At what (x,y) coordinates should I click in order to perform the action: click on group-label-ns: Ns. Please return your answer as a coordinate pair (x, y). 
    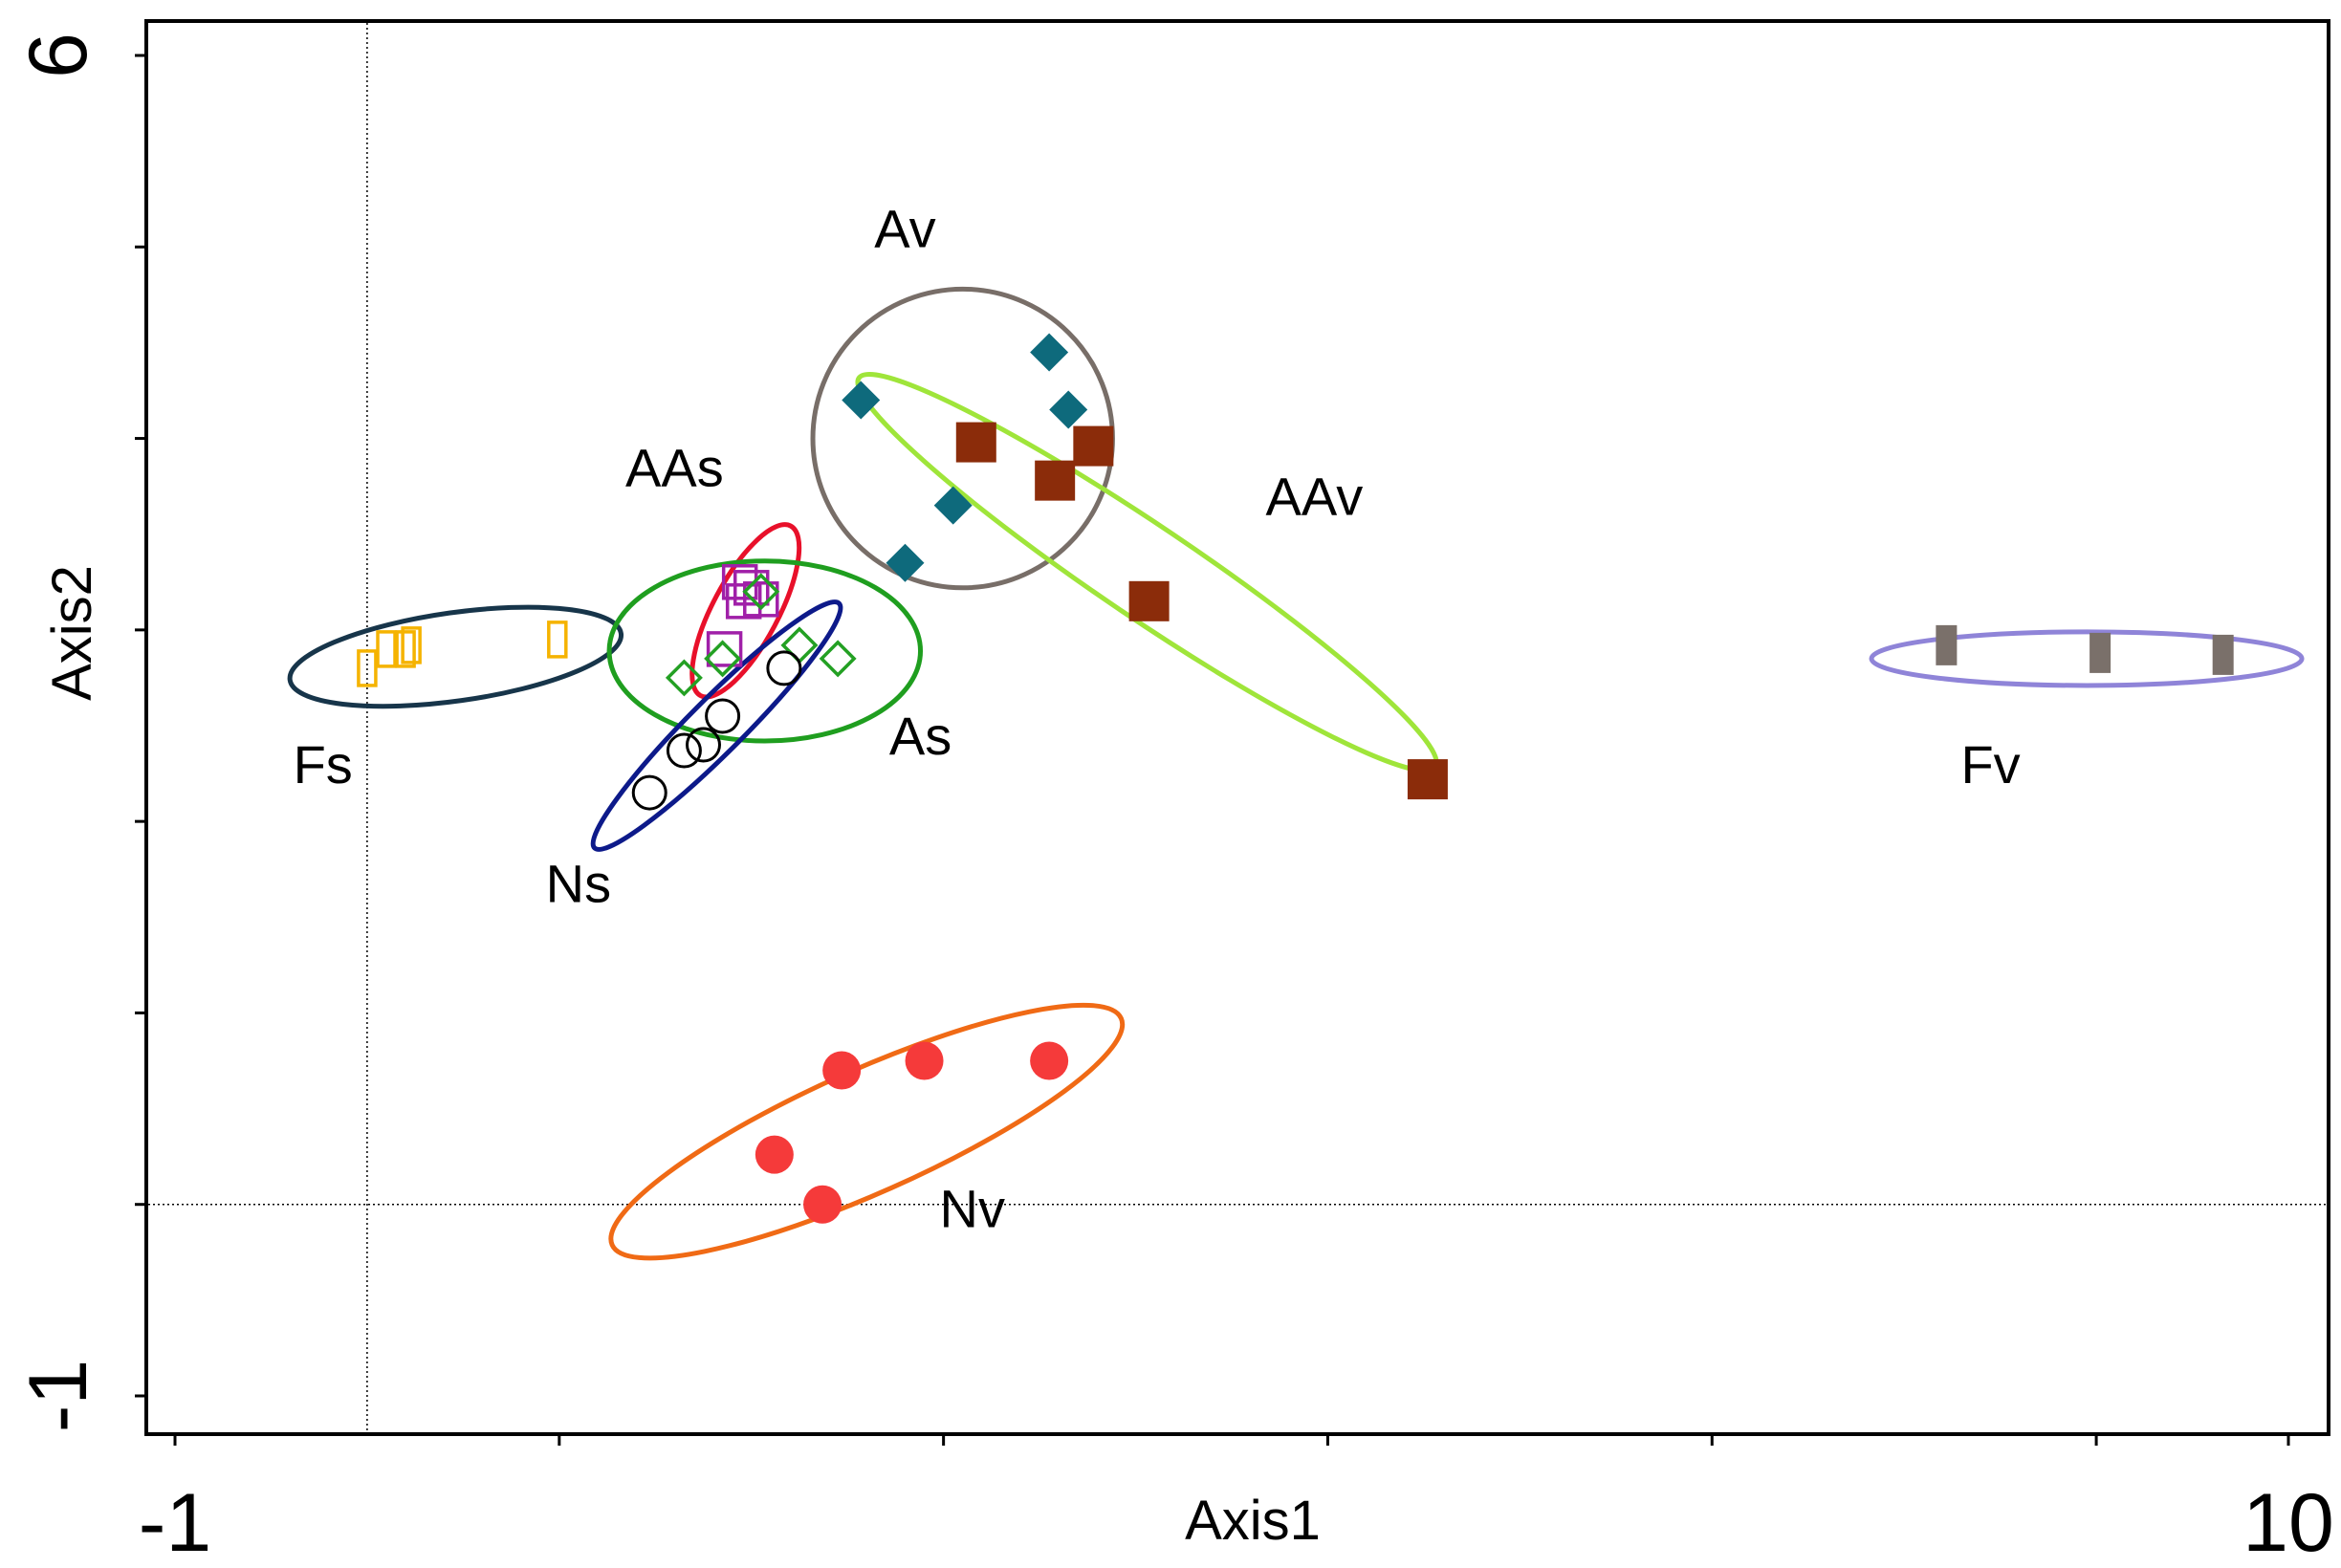
    Looking at the image, I should click on (578, 883).